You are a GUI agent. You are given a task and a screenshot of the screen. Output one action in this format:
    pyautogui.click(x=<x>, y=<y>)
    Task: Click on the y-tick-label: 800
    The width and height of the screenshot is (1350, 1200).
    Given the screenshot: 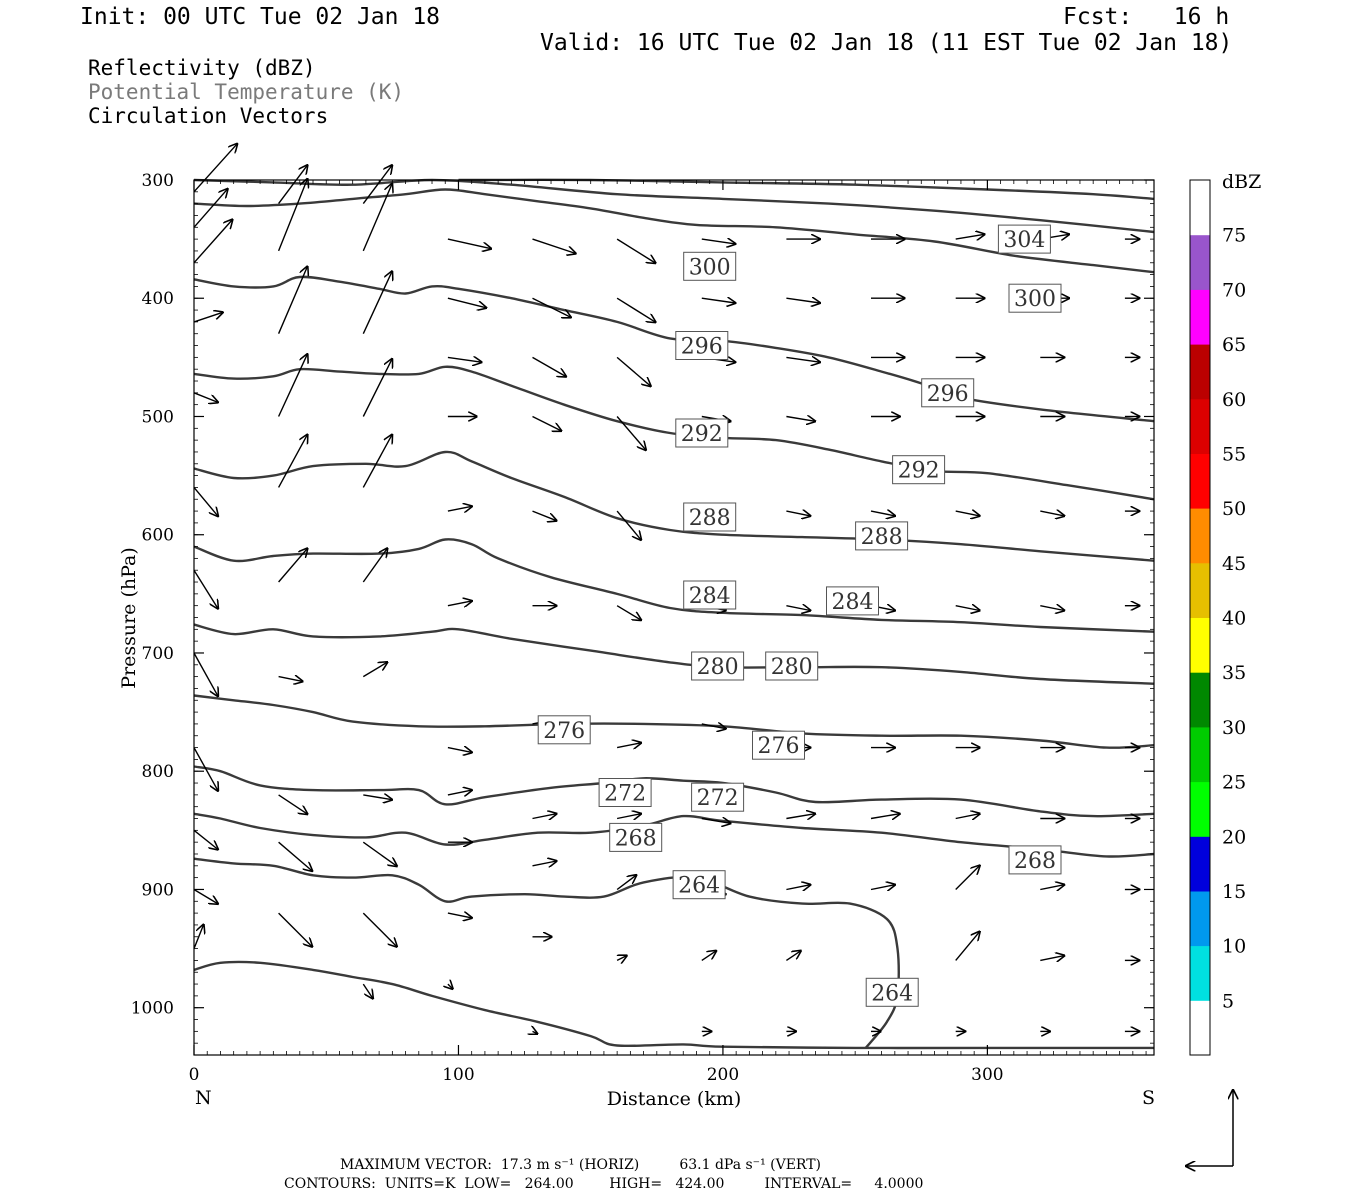 What is the action you would take?
    pyautogui.click(x=158, y=772)
    